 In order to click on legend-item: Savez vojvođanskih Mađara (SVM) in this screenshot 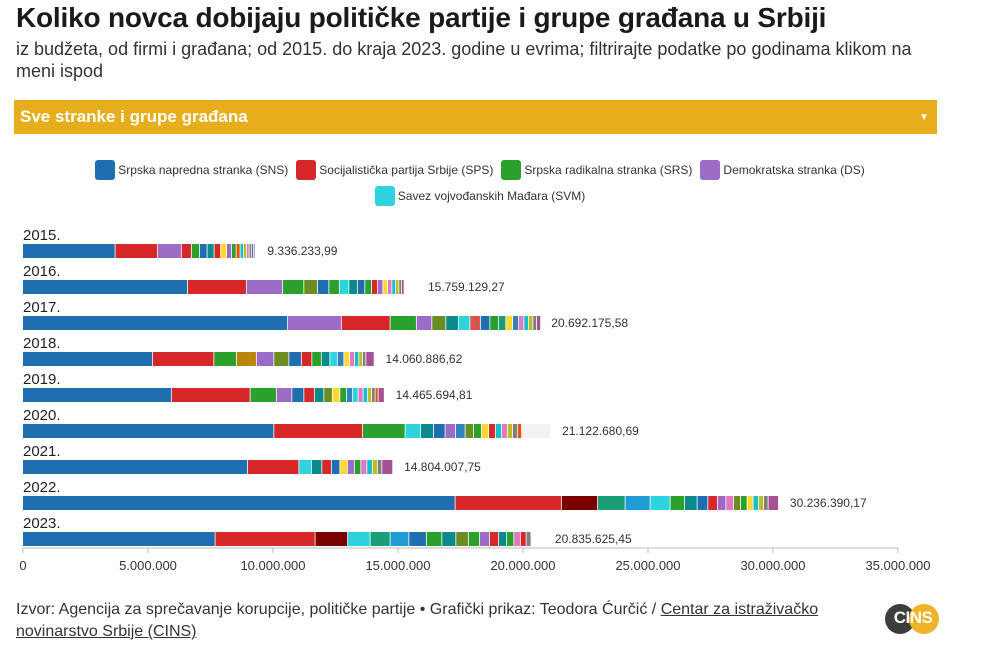, I will do `click(479, 196)`.